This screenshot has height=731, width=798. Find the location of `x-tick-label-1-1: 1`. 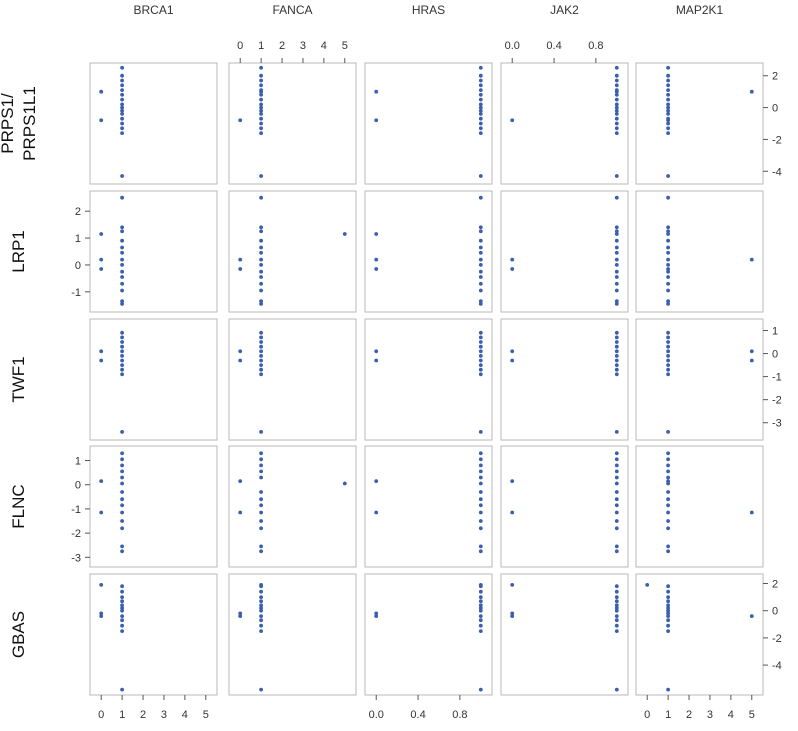

x-tick-label-1-1: 1 is located at coordinates (261, 46).